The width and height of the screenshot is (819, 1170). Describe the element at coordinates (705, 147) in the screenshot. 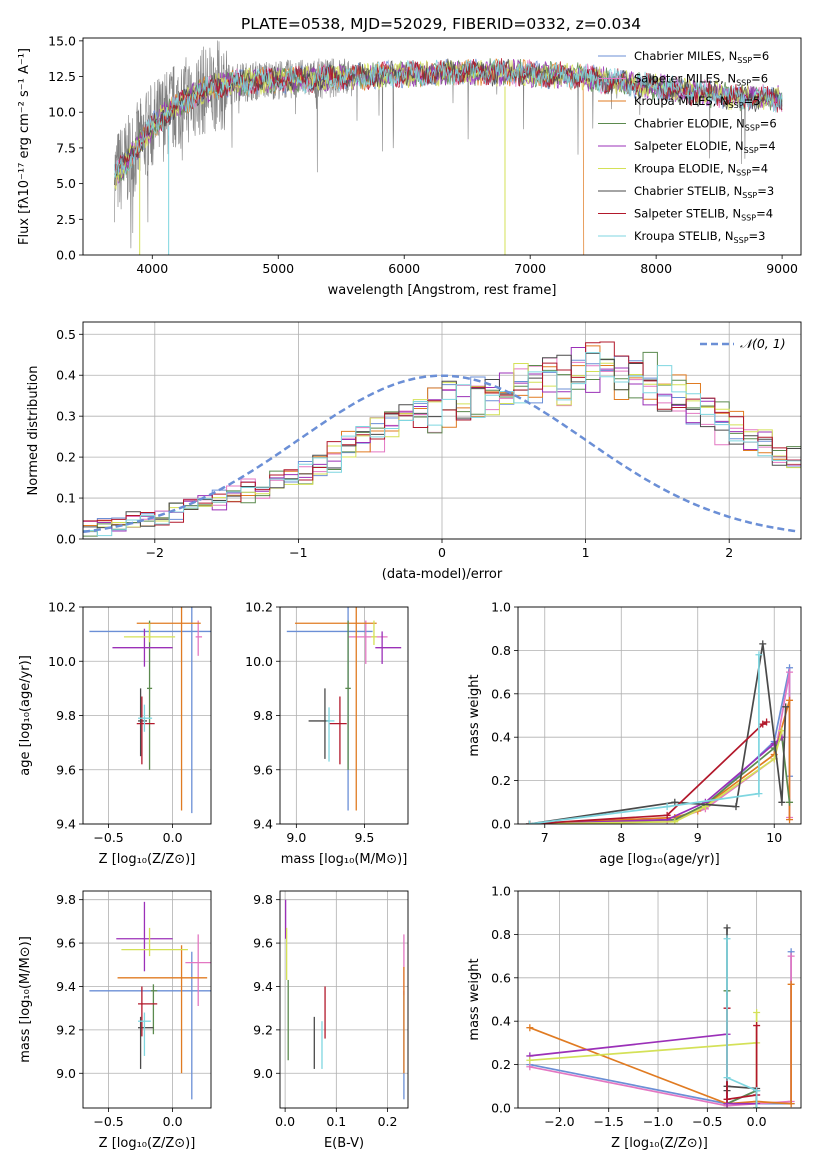

I see `legend-entry: Salpeter ELODIE, NSSP=4` at that location.